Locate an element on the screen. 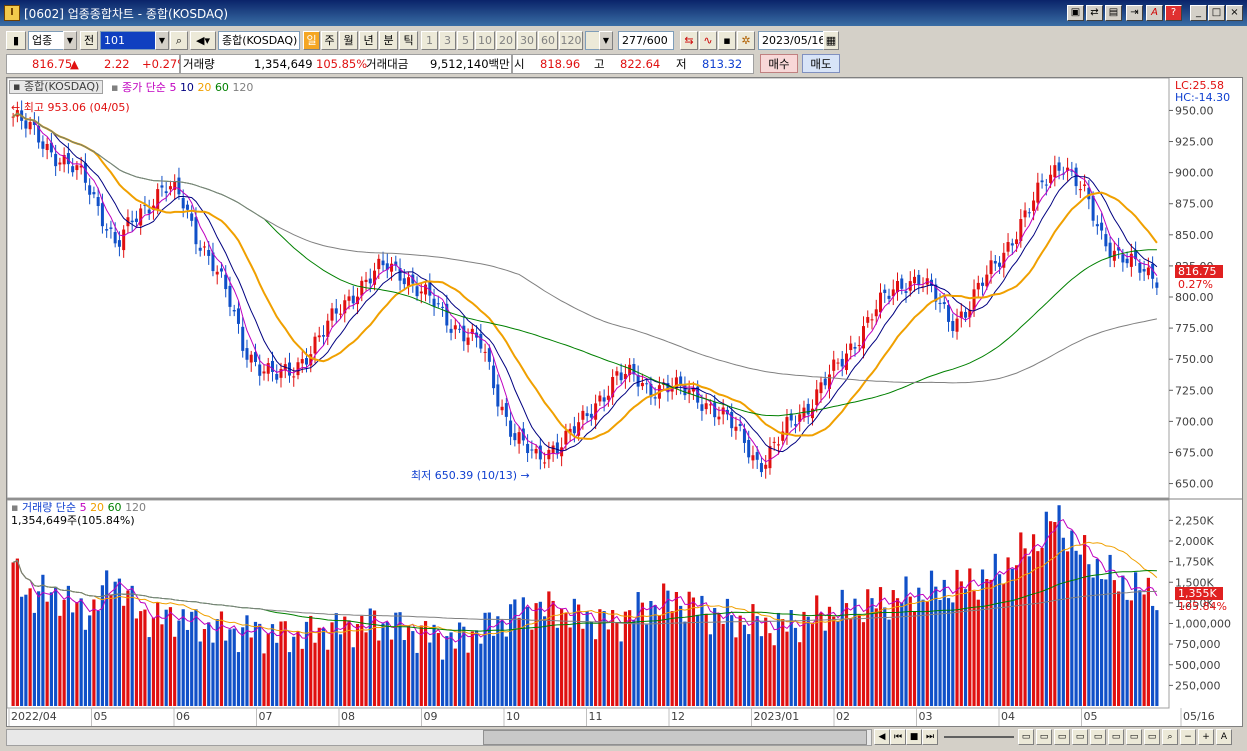 This screenshot has width=1247, height=751. period-year: 년 is located at coordinates (368, 40).